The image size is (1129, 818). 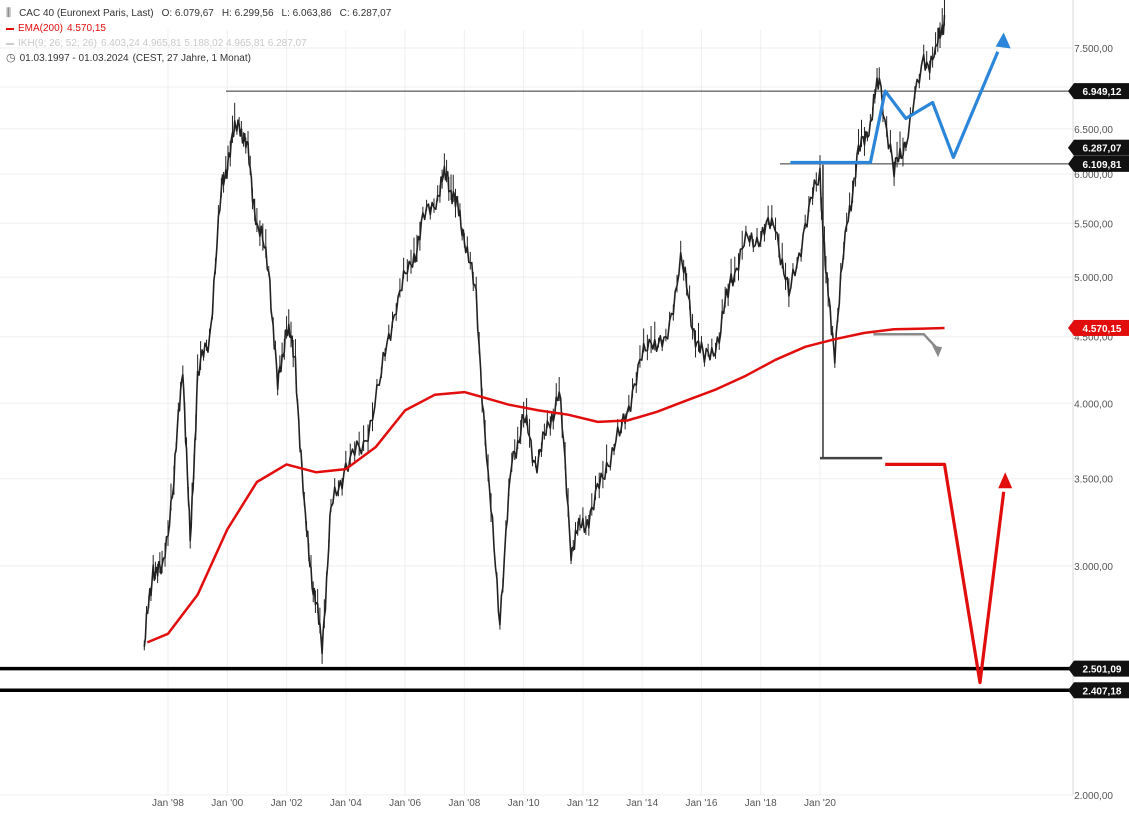 What do you see at coordinates (74, 58) in the screenshot?
I see `legend-range: 01.03.1997 - 01.03.2024` at bounding box center [74, 58].